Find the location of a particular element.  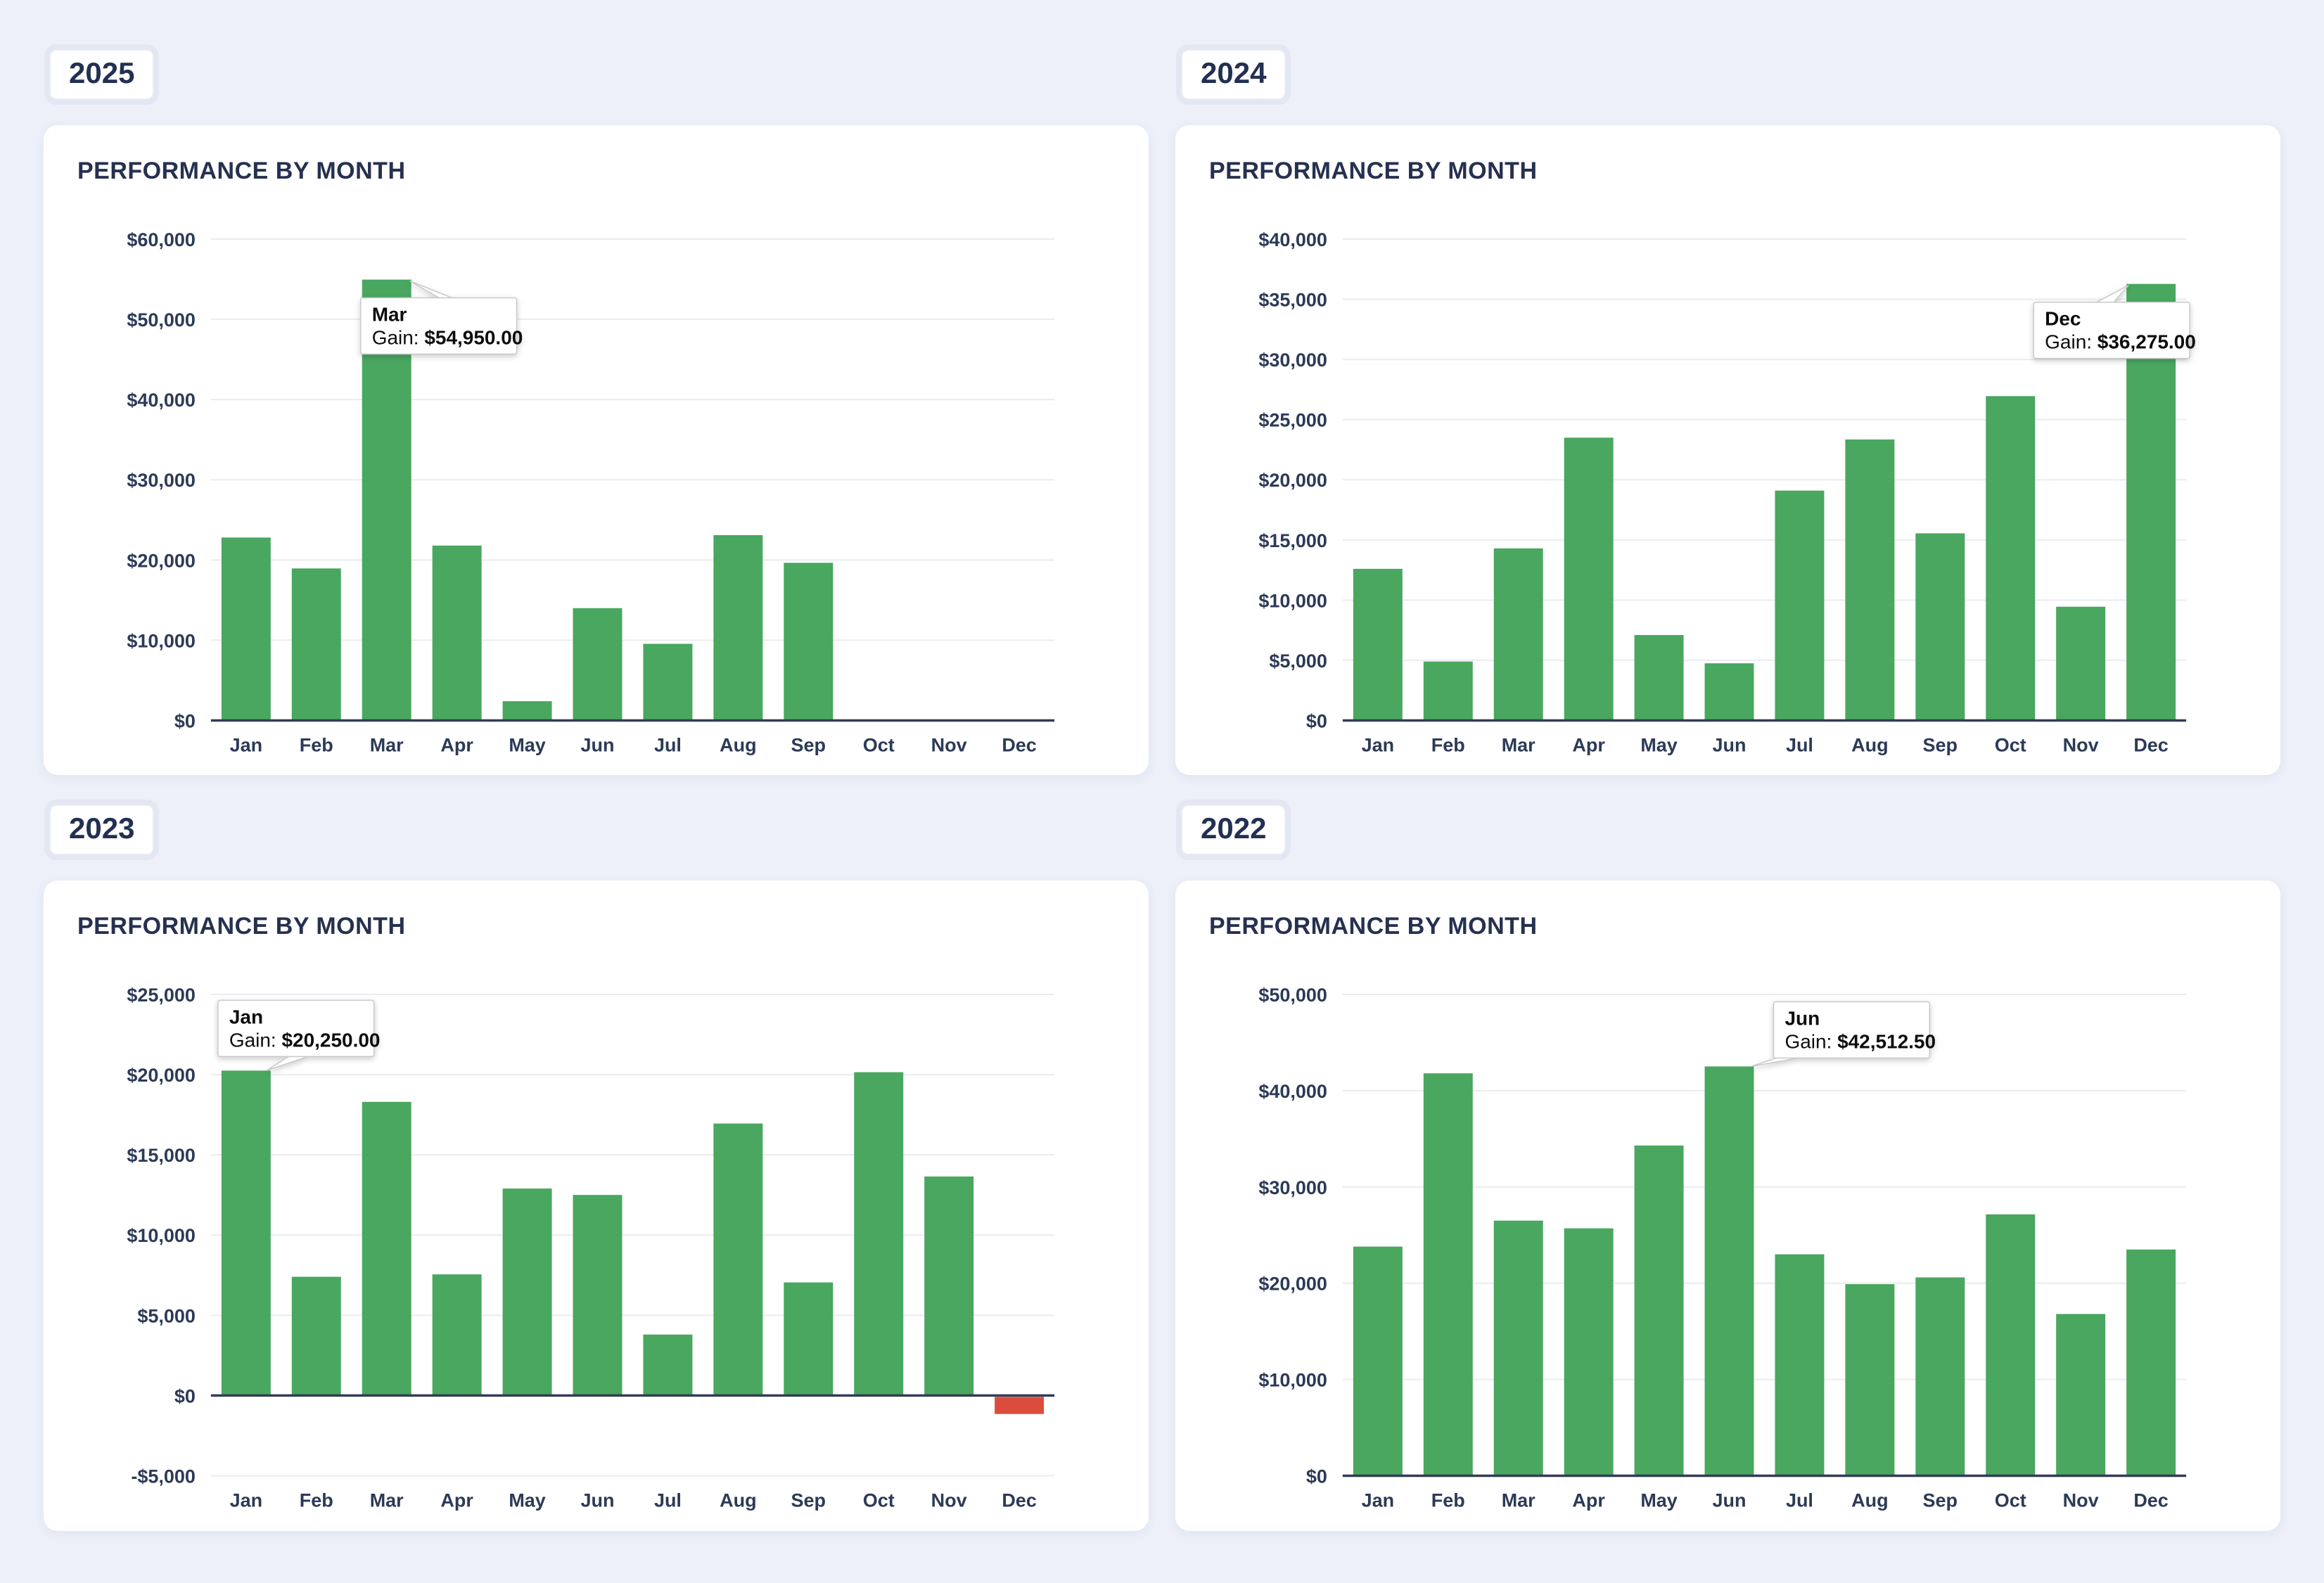

y-tick-label: $60,000 is located at coordinates (161, 239).